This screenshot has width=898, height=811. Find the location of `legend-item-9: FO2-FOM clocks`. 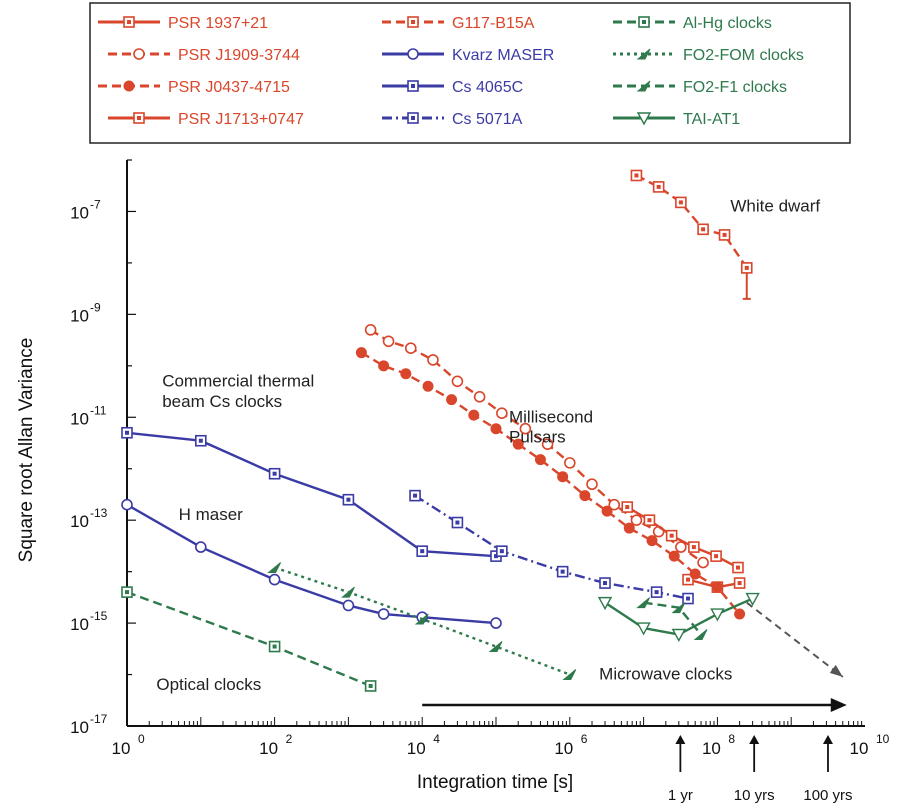

legend-item-9: FO2-FOM clocks is located at coordinates (708, 55).